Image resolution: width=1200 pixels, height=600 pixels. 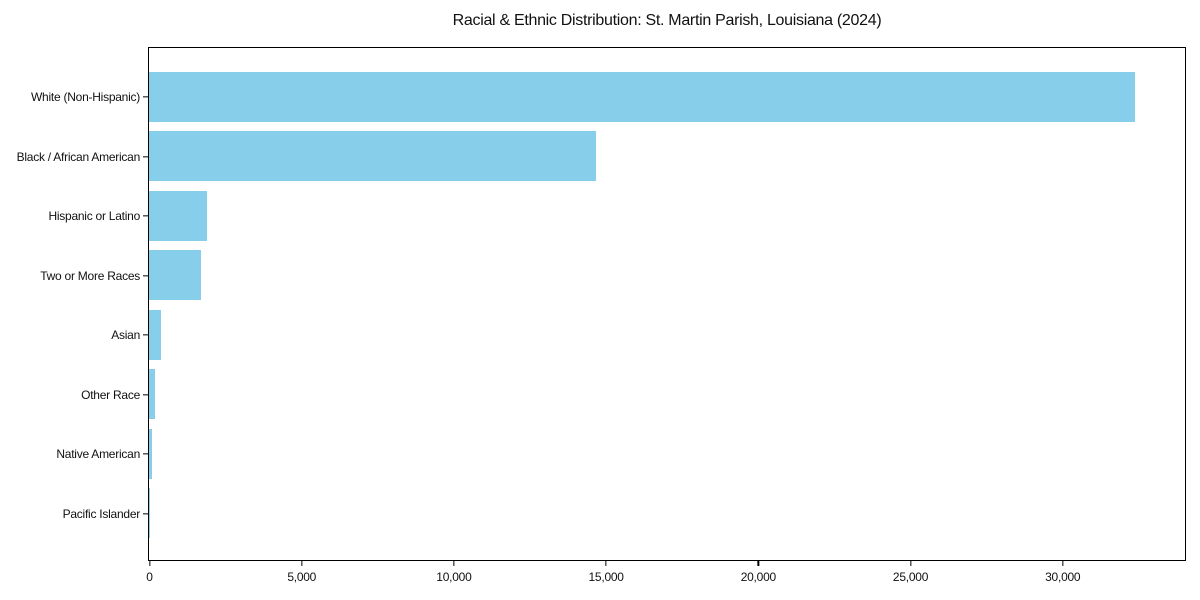 What do you see at coordinates (101, 513) in the screenshot?
I see `y-axis-label: Pacific Islander` at bounding box center [101, 513].